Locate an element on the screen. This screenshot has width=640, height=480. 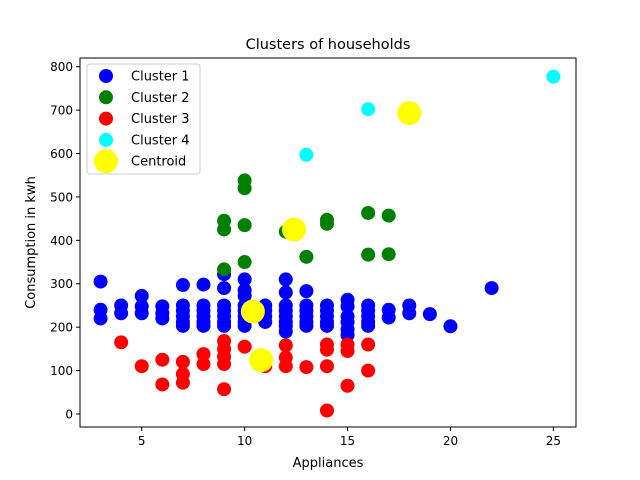
y-tick-label: 600 is located at coordinates (61, 154).